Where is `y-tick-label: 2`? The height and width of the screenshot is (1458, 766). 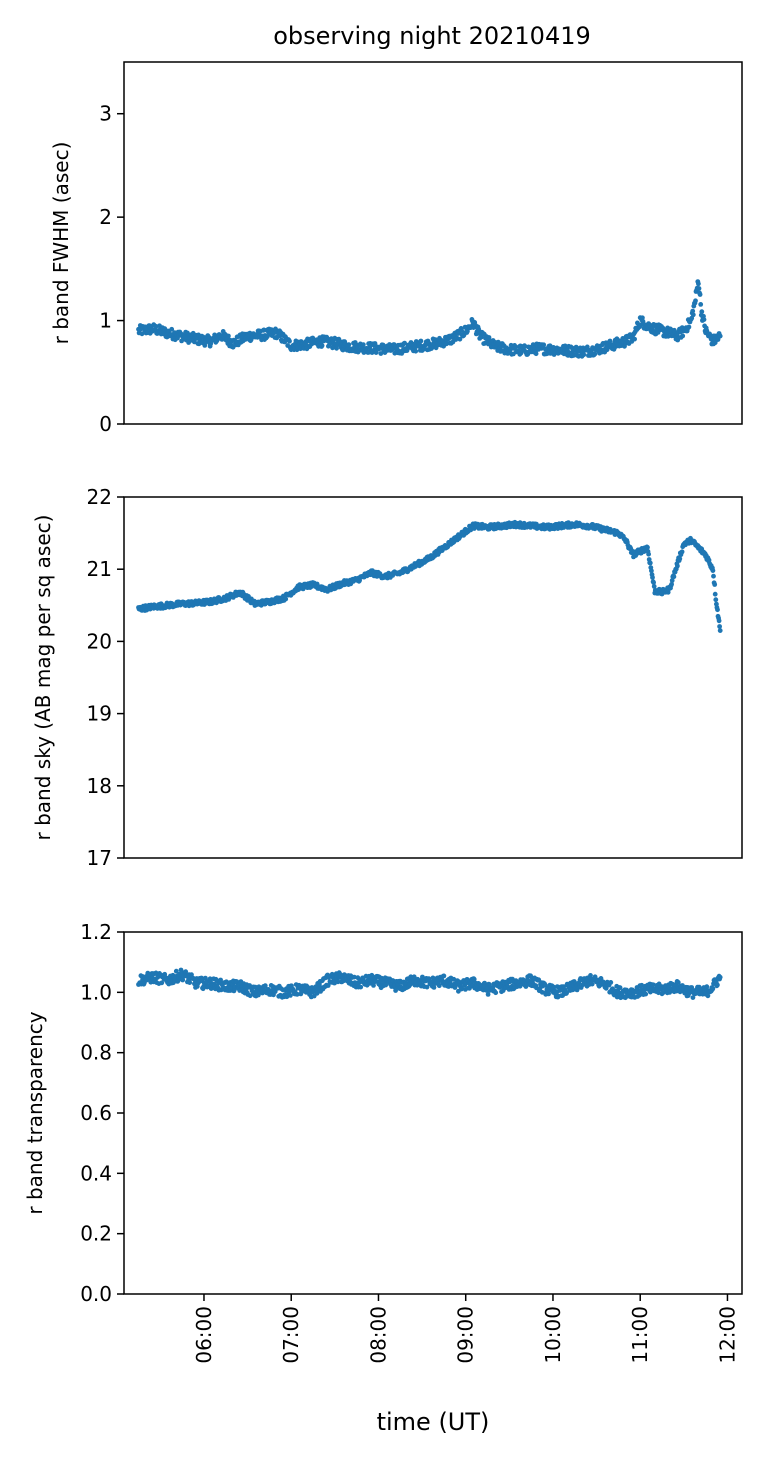 y-tick-label: 2 is located at coordinates (105, 217).